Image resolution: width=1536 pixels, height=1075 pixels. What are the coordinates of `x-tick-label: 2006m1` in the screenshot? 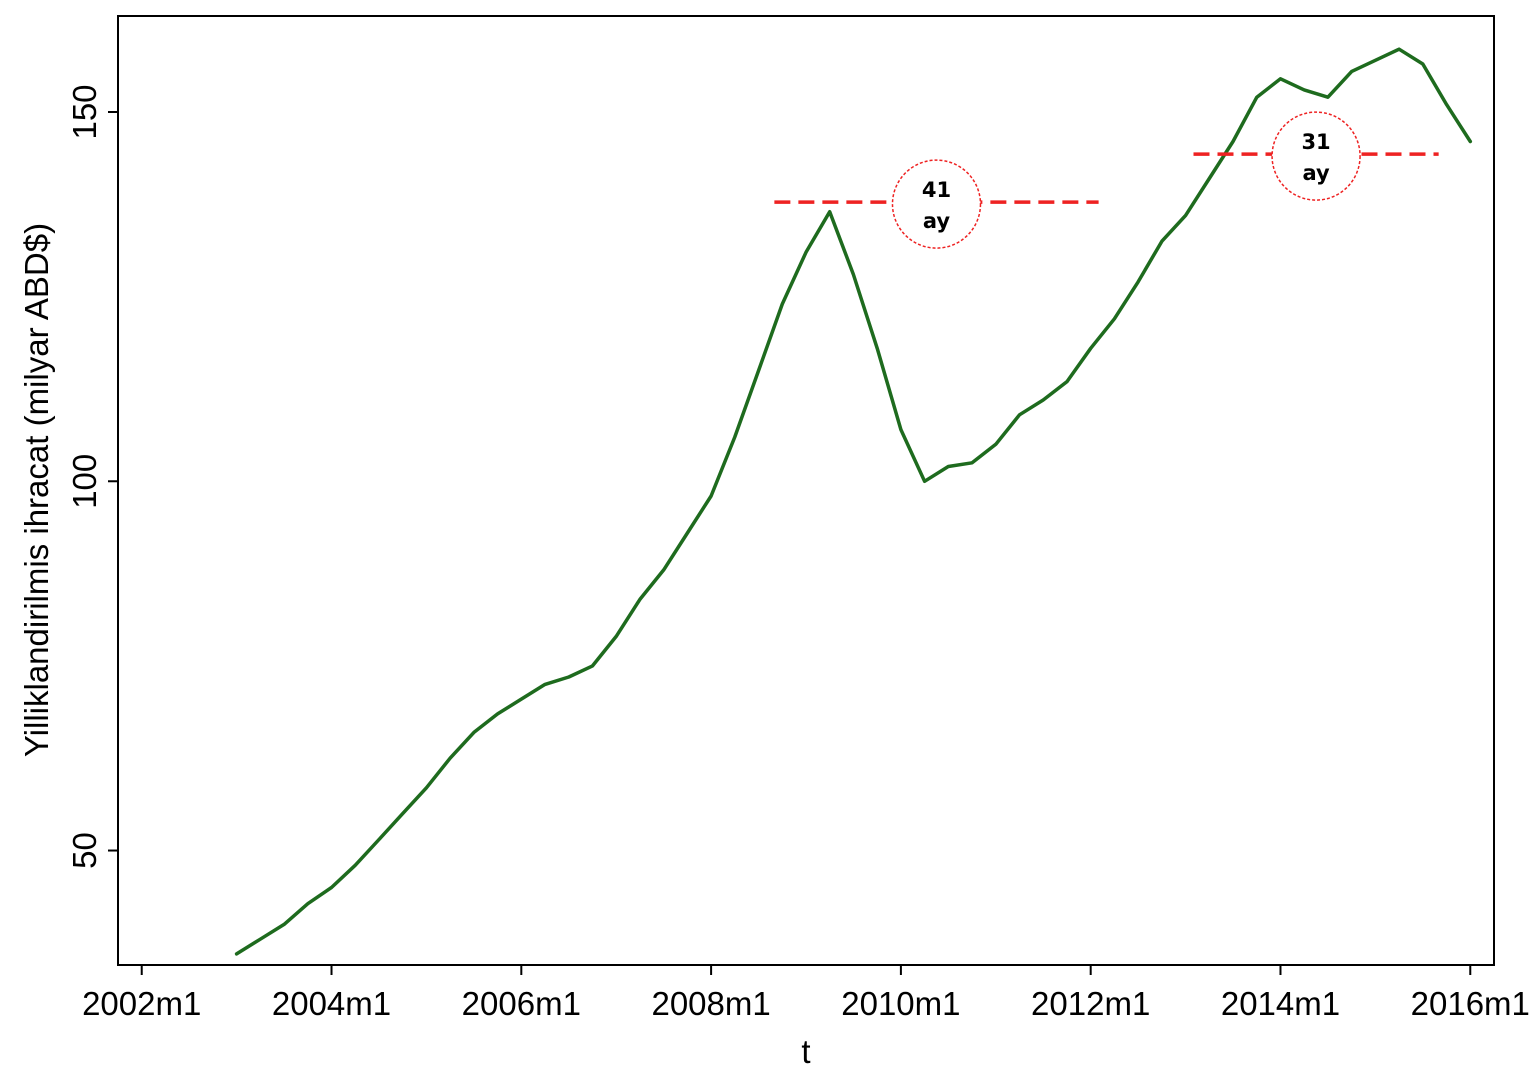 It's located at (521, 1003).